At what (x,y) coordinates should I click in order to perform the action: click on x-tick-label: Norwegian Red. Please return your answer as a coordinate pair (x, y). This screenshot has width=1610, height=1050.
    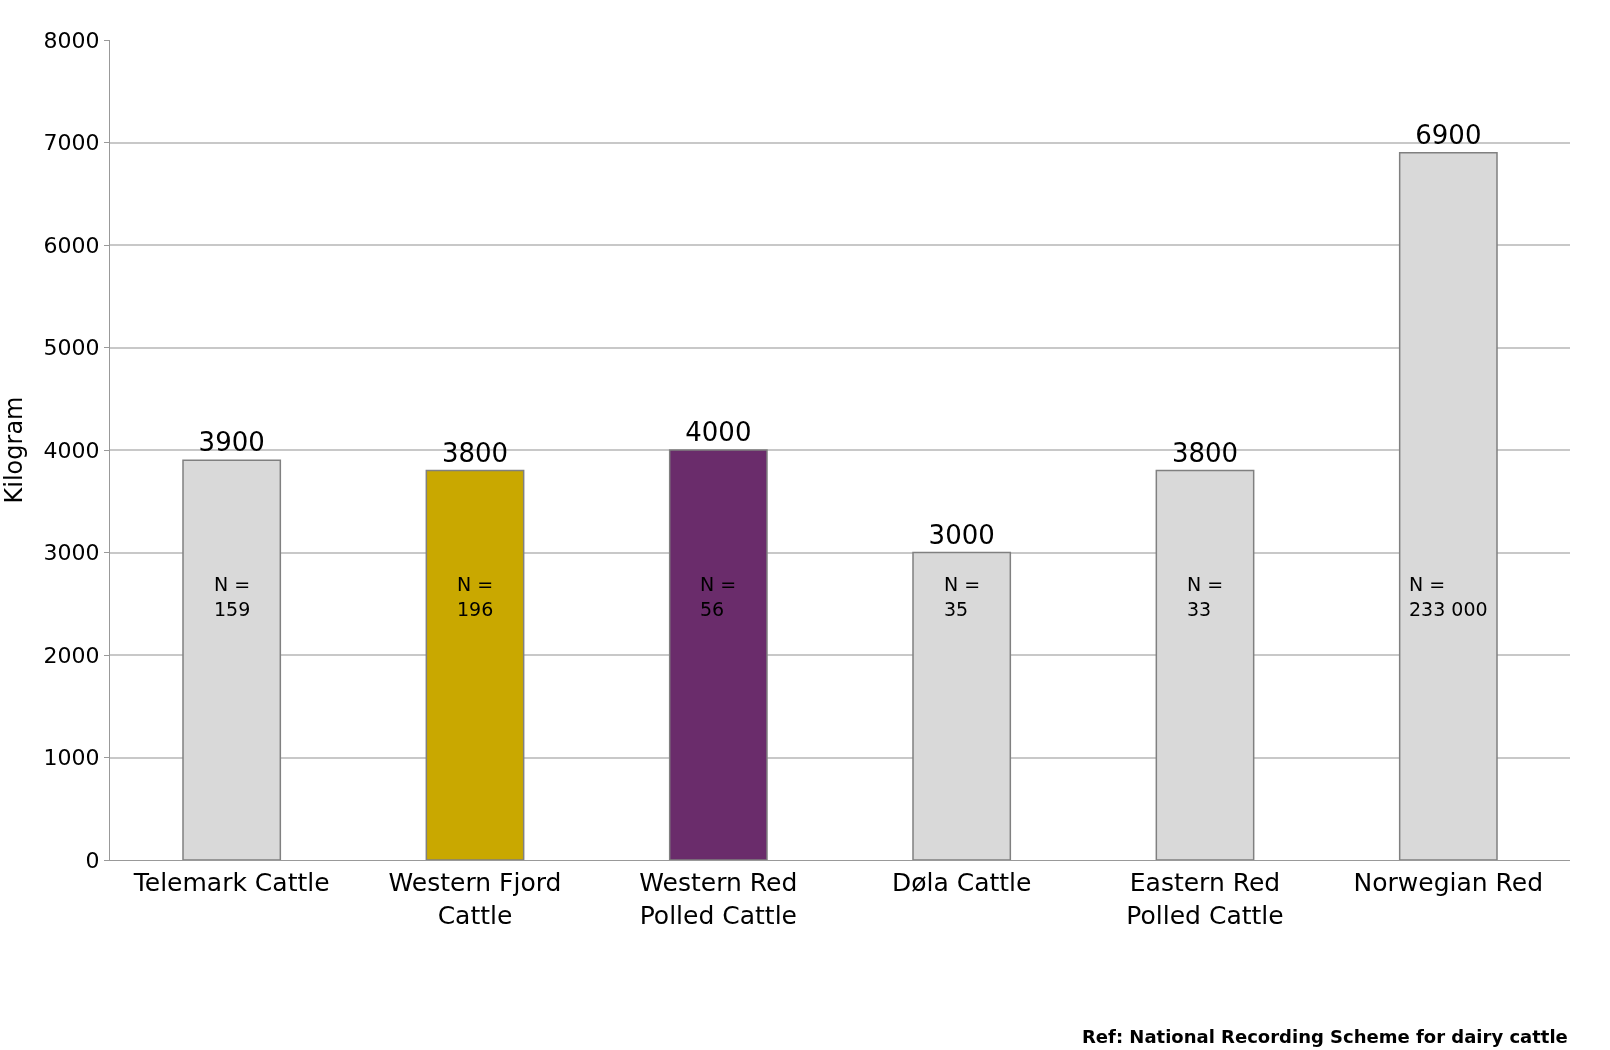
    Looking at the image, I should click on (1448, 882).